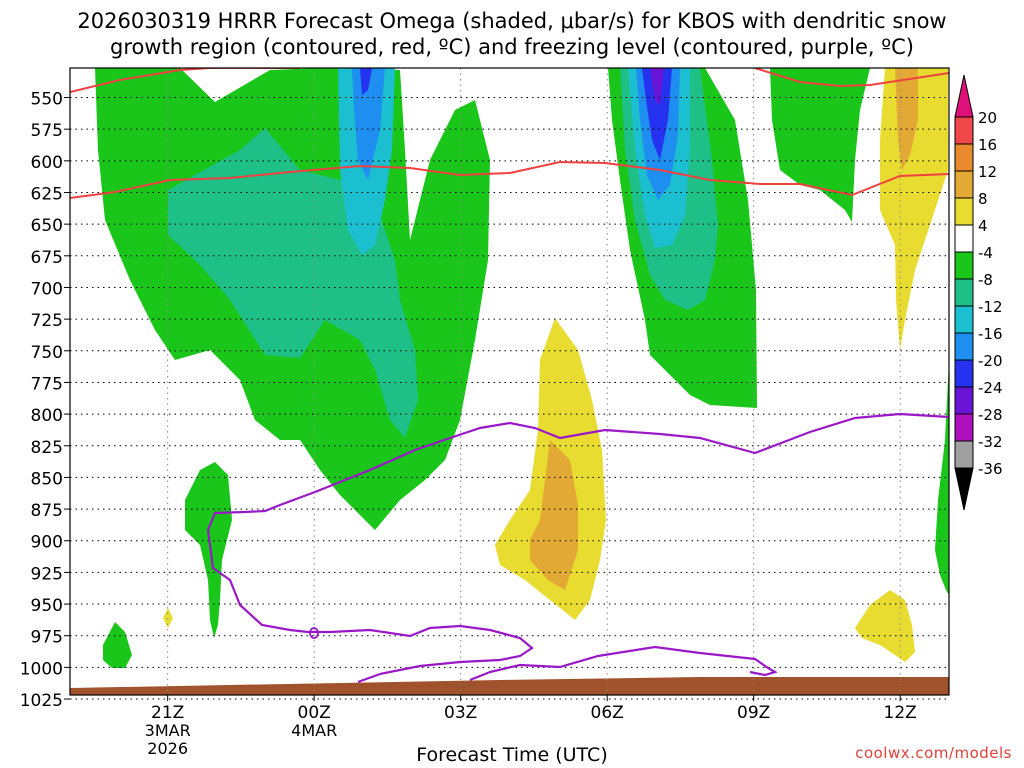 The image size is (1024, 768). I want to click on x-tick-label: 06Z, so click(607, 713).